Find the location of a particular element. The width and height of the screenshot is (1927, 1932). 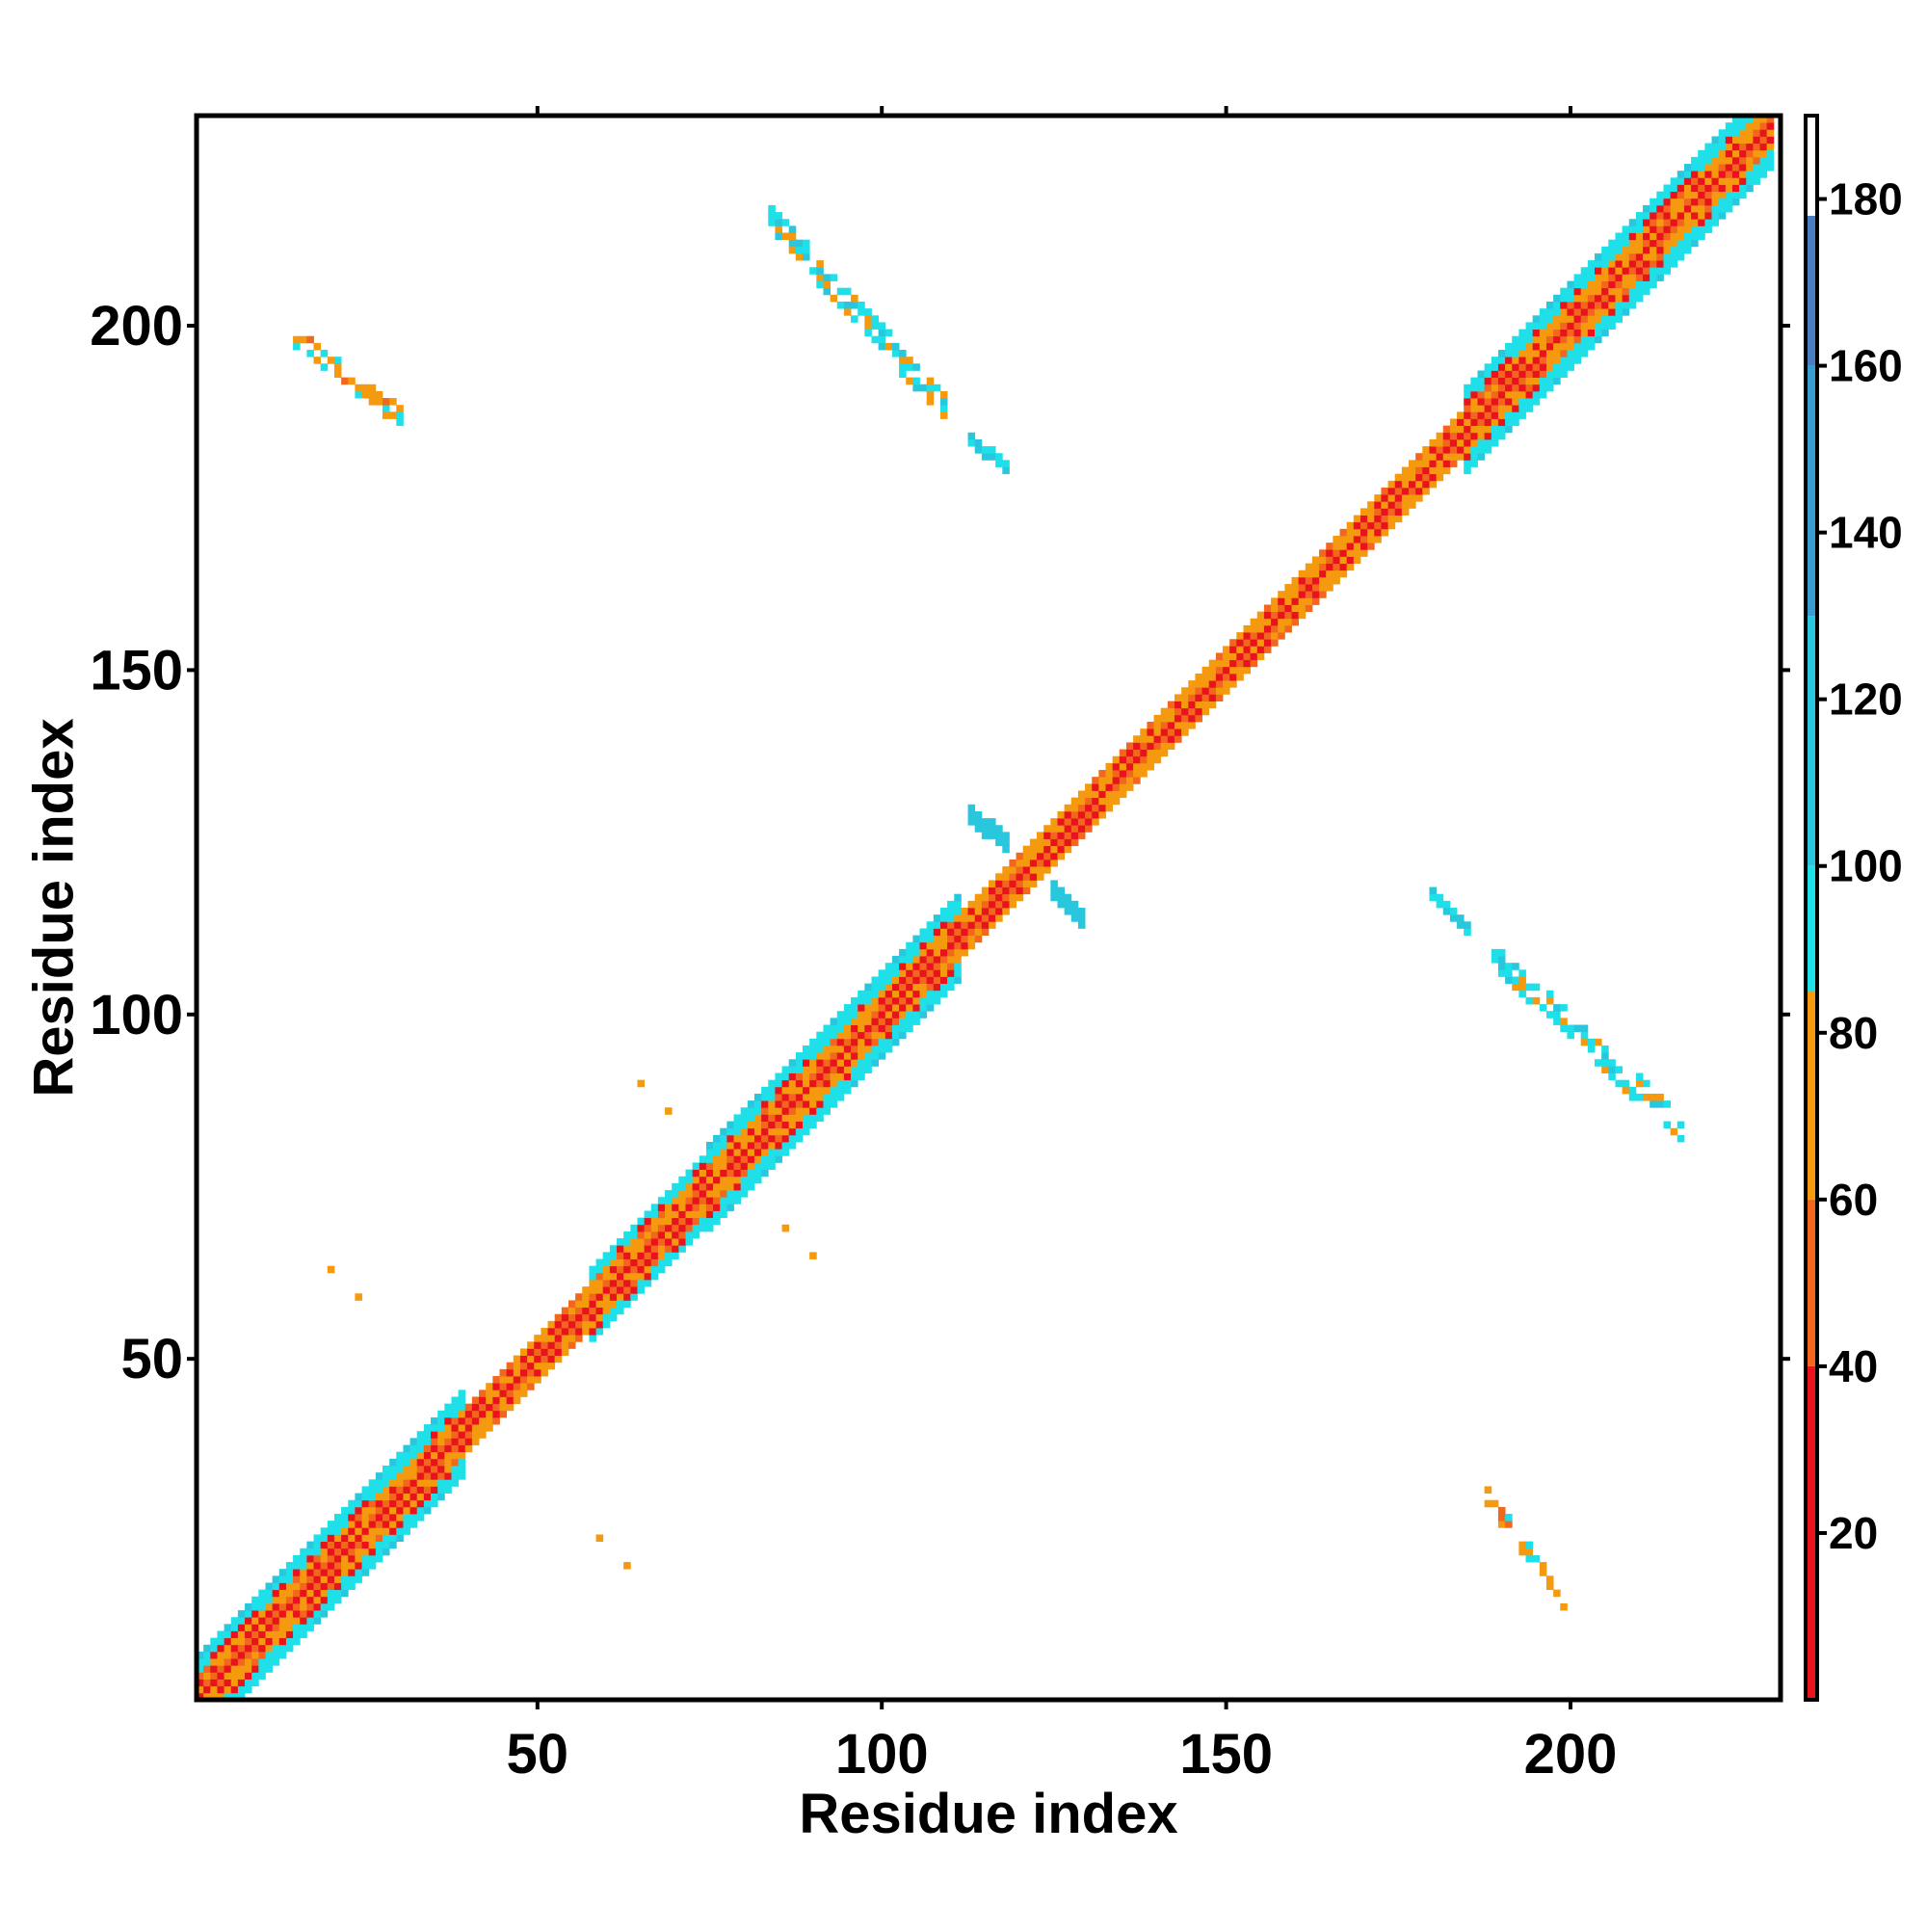

x-axis-title: Residue index is located at coordinates (988, 1814).